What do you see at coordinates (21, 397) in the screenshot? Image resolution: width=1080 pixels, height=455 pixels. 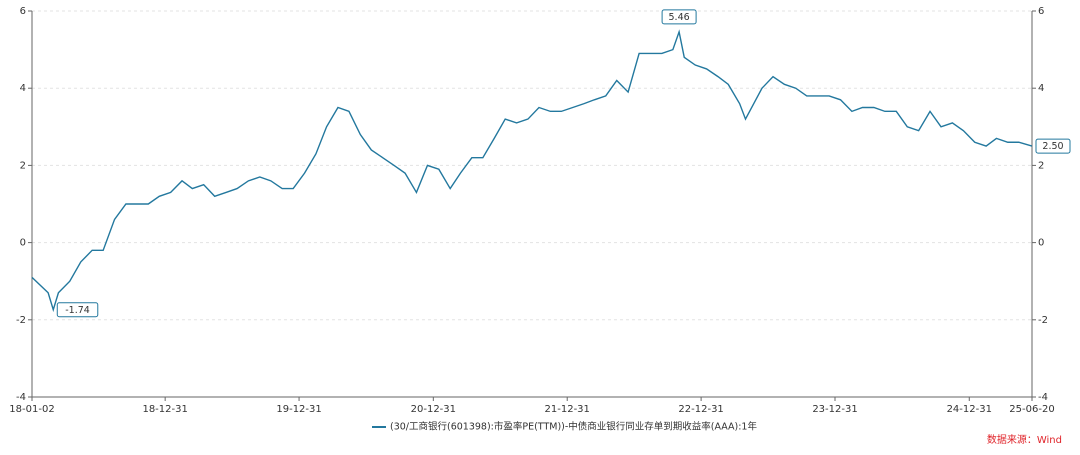 I see `y-tick-label: -4` at bounding box center [21, 397].